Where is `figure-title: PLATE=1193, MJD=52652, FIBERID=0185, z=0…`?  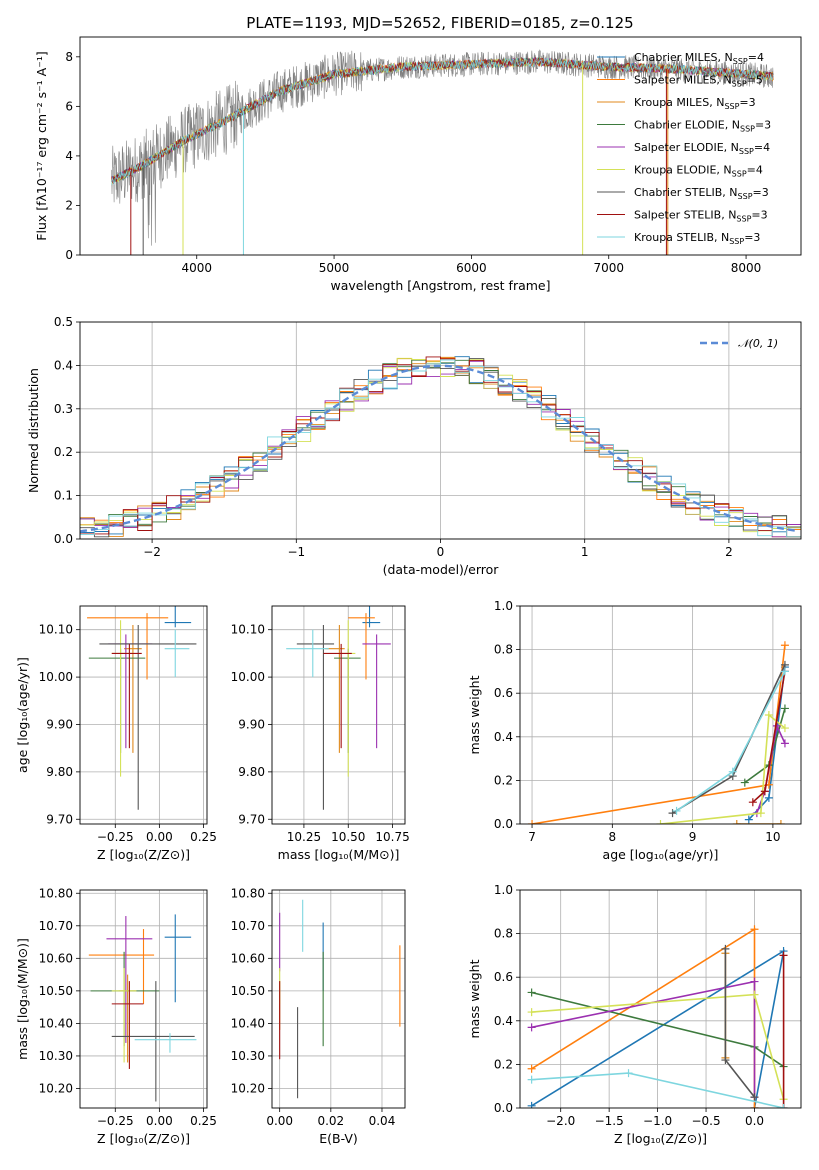 figure-title: PLATE=1193, MJD=52652, FIBERID=0185, z=0… is located at coordinates (439, 23).